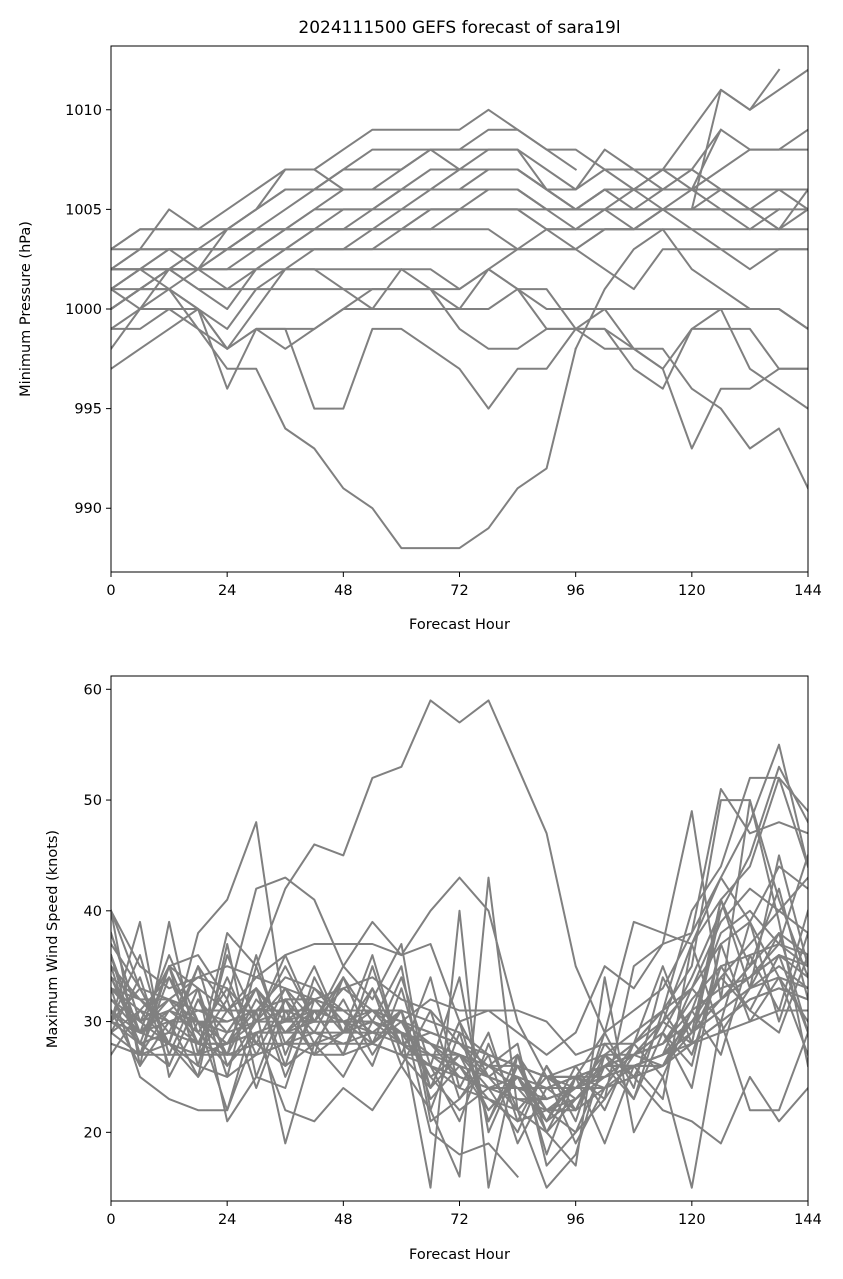  What do you see at coordinates (343, 1220) in the screenshot?
I see `wind-x-tick-label: 48` at bounding box center [343, 1220].